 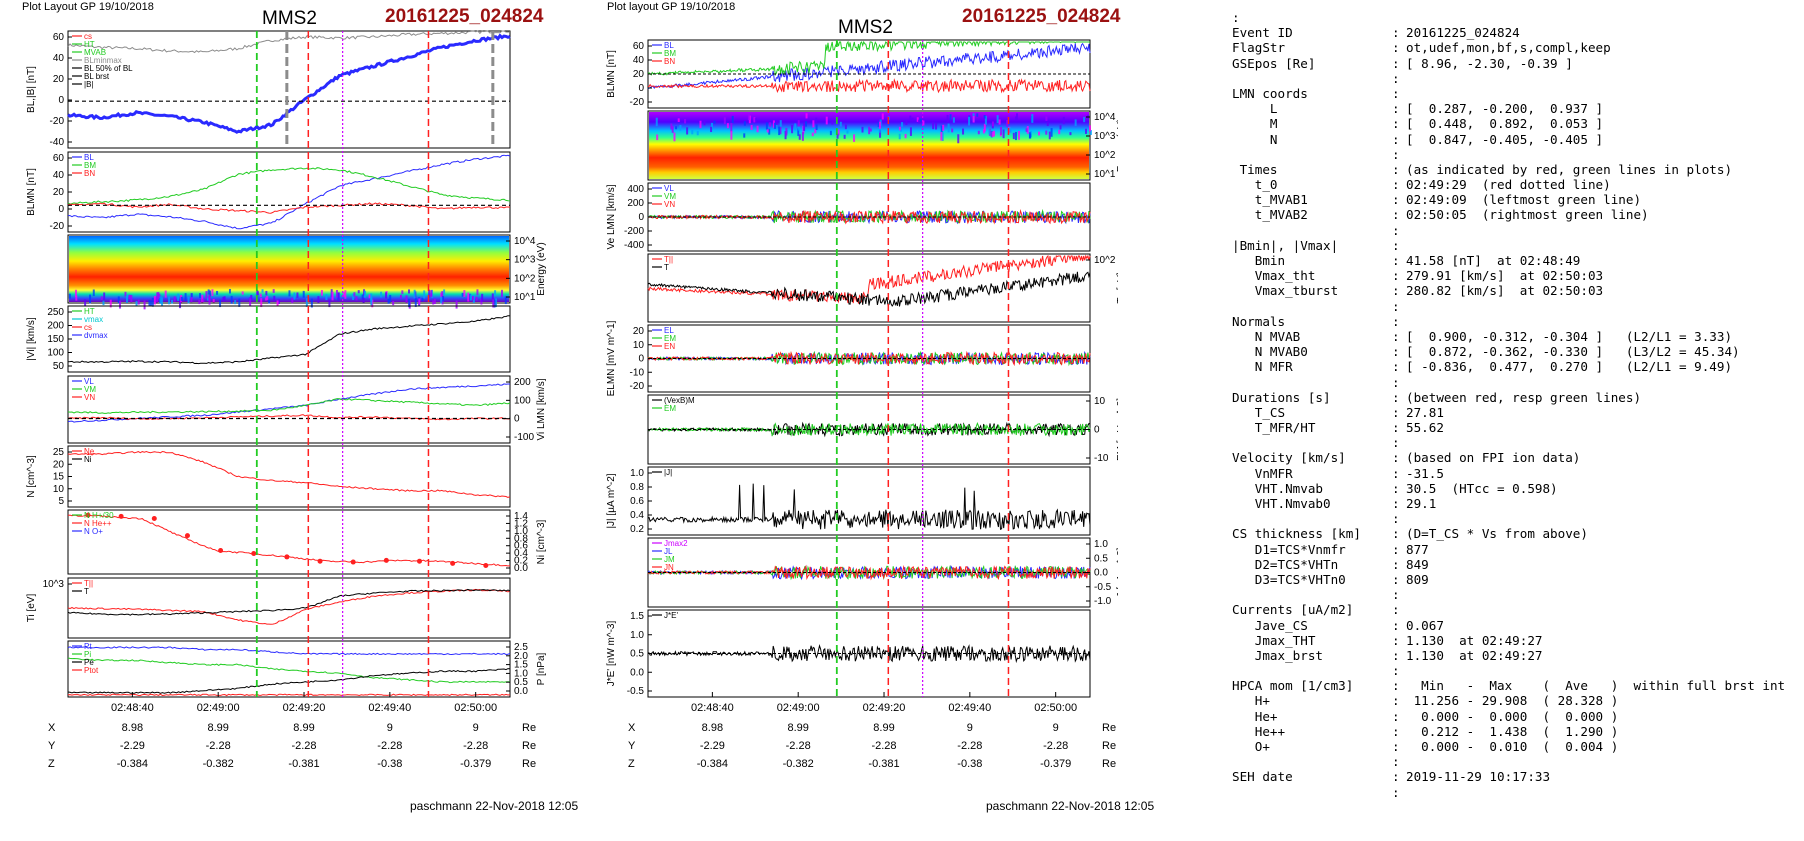 What do you see at coordinates (712, 728) in the screenshot?
I see `orbit-value: 8.98` at bounding box center [712, 728].